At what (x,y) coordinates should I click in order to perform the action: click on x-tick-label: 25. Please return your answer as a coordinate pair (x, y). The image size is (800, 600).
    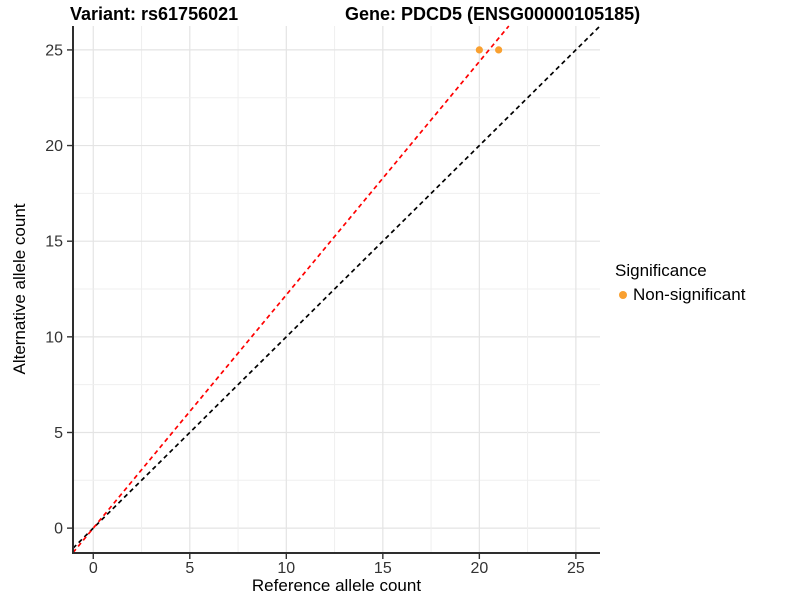
    Looking at the image, I should click on (576, 568).